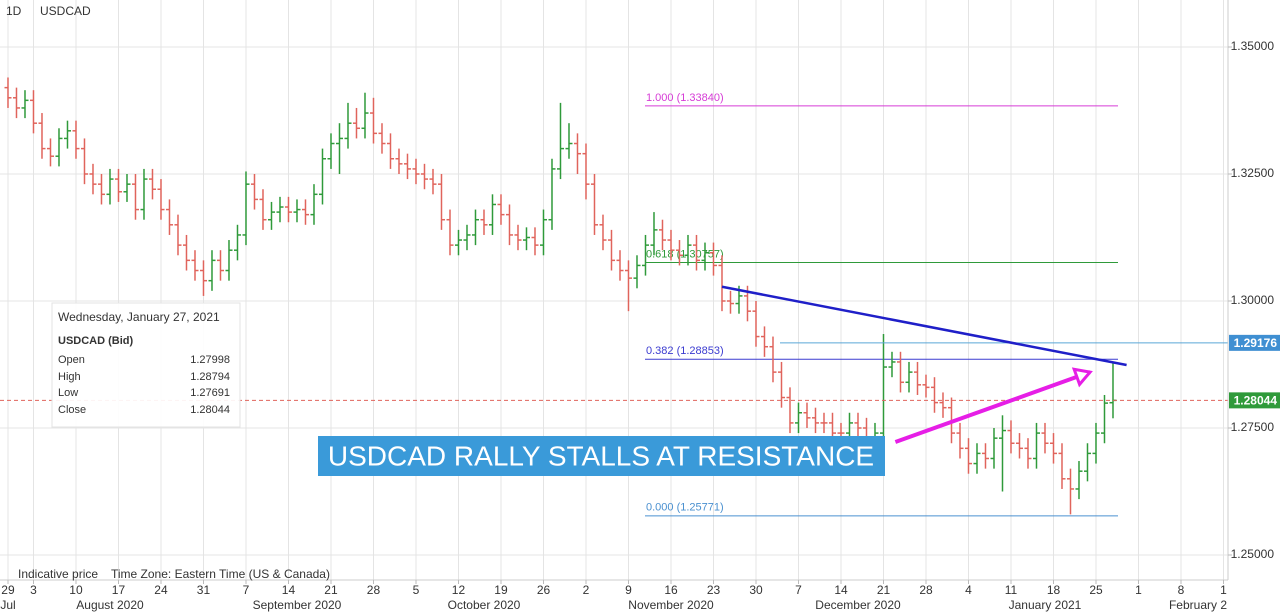 This screenshot has height=613, width=1280. I want to click on x-tick-label: 8, so click(1181, 590).